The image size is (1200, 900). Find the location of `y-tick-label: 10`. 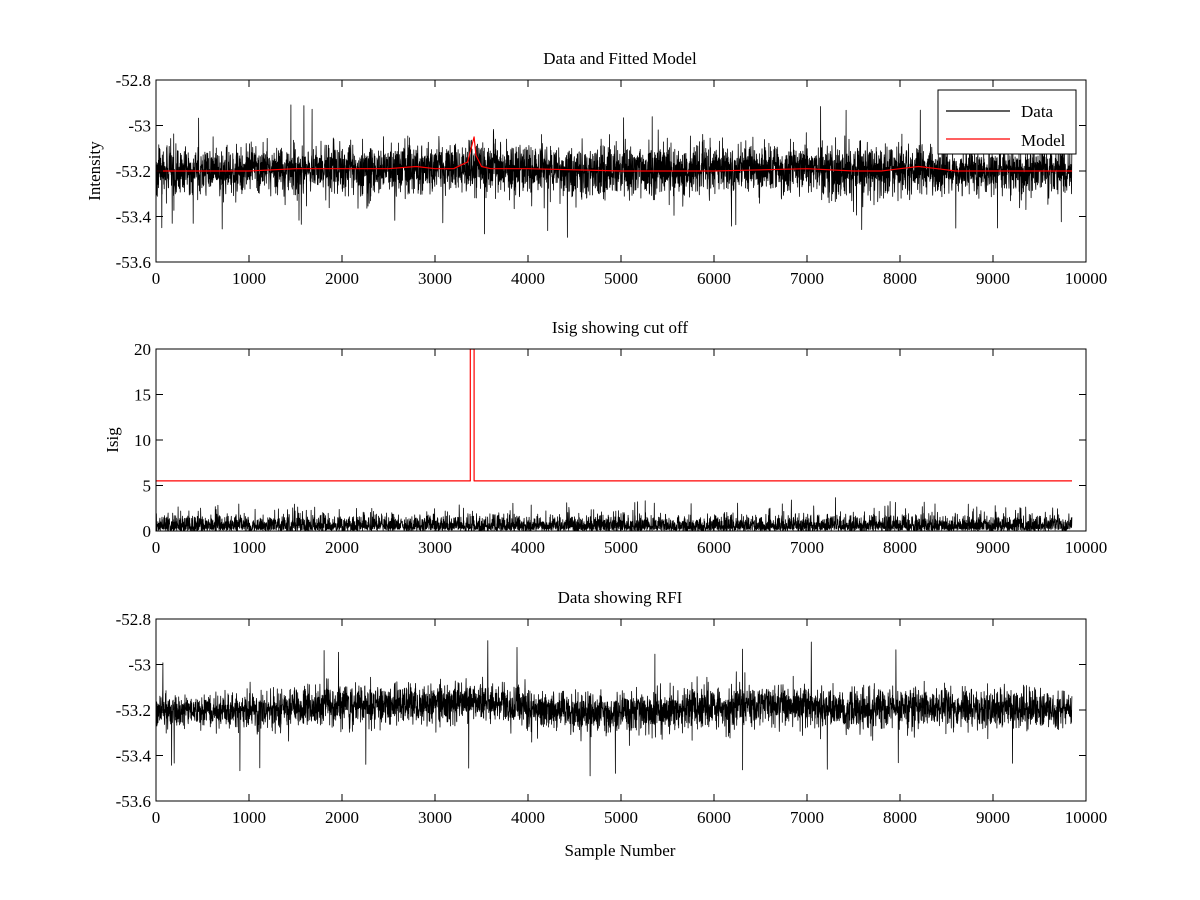

y-tick-label: 10 is located at coordinates (142, 440).